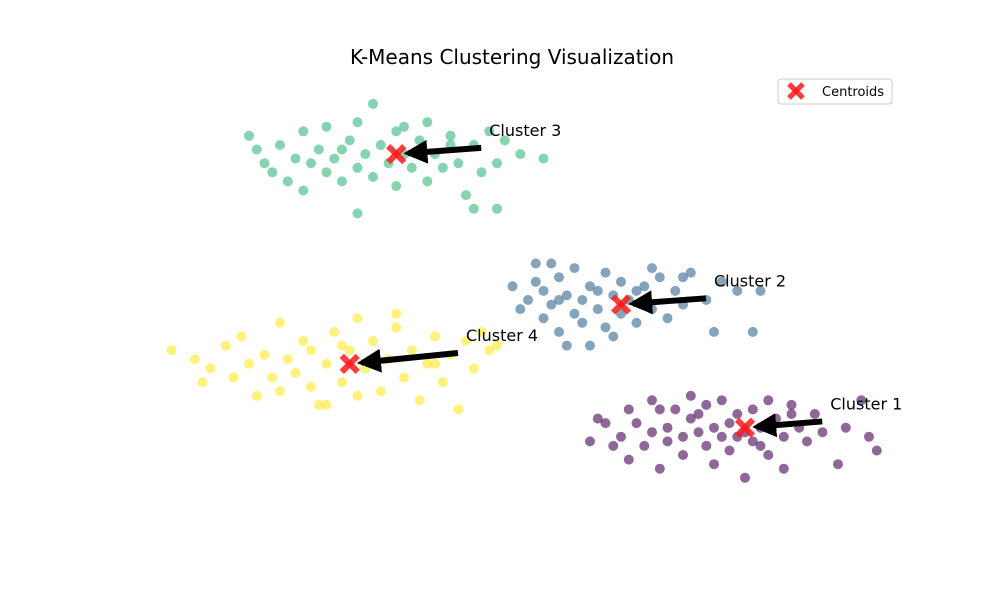  Describe the element at coordinates (866, 403) in the screenshot. I see `annotation-label-cluster-1: Cluster 1` at that location.